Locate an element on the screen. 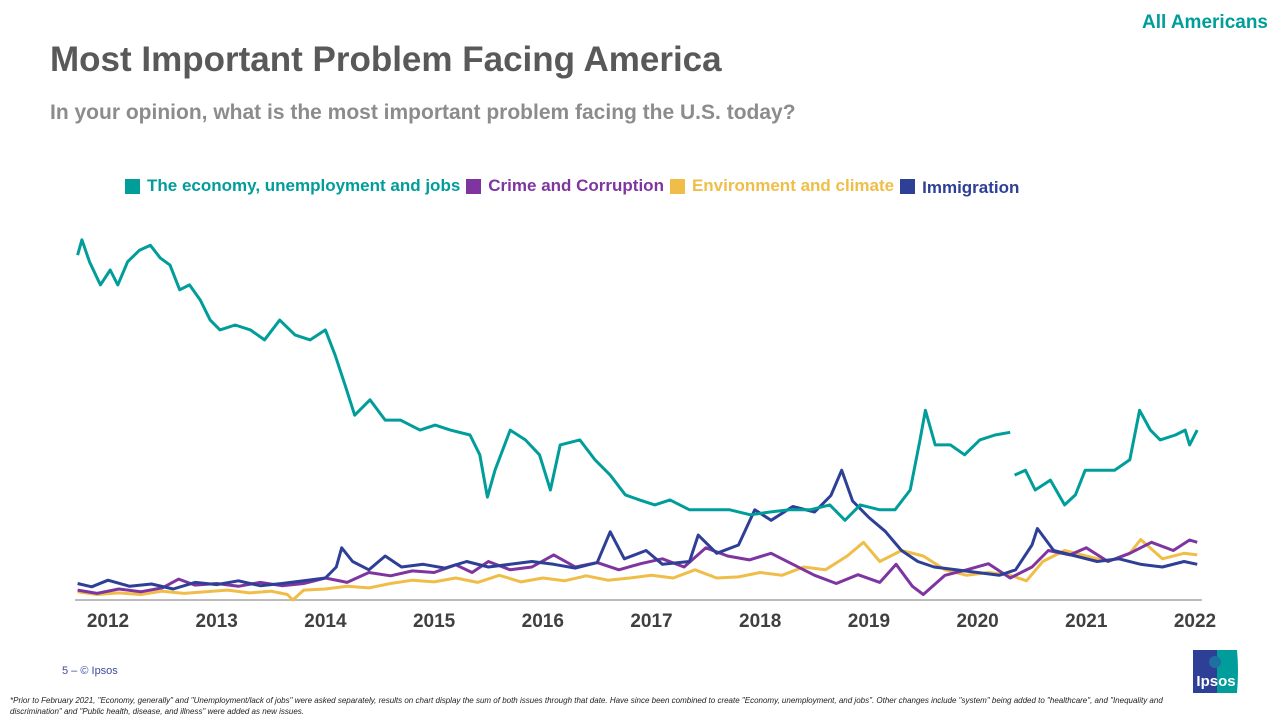 This screenshot has height=720, width=1280. x-tick-label: 2022 is located at coordinates (1195, 621).